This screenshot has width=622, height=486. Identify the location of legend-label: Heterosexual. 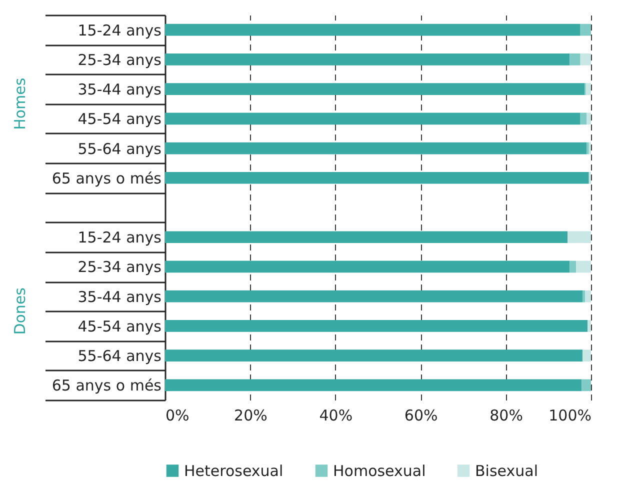
(234, 471).